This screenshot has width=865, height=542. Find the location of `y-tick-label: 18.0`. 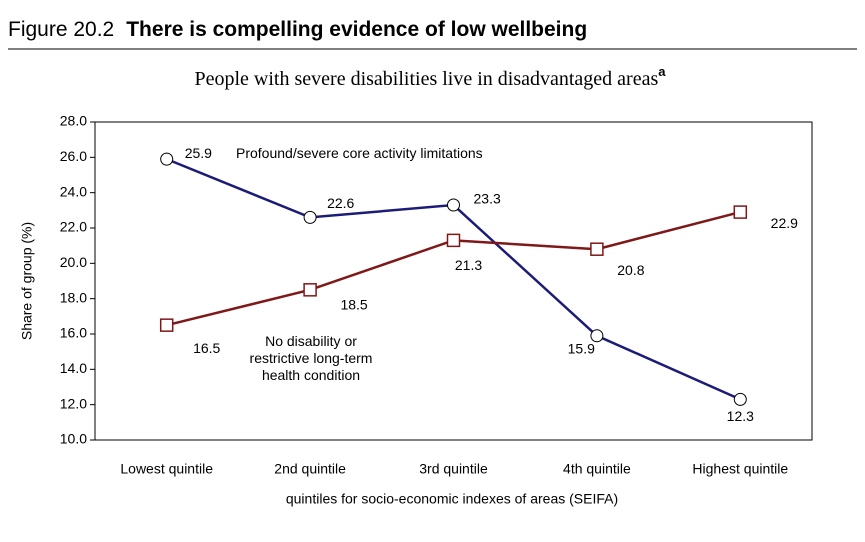

y-tick-label: 18.0 is located at coordinates (73, 297).